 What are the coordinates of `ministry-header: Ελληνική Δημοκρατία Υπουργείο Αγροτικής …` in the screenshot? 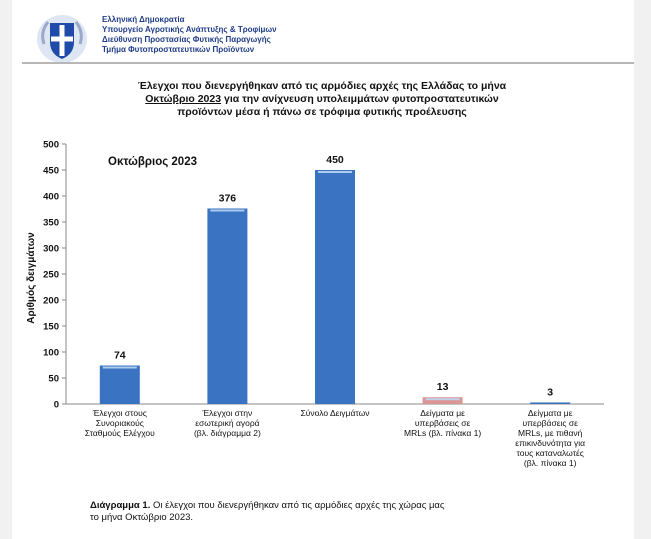 It's located at (189, 35).